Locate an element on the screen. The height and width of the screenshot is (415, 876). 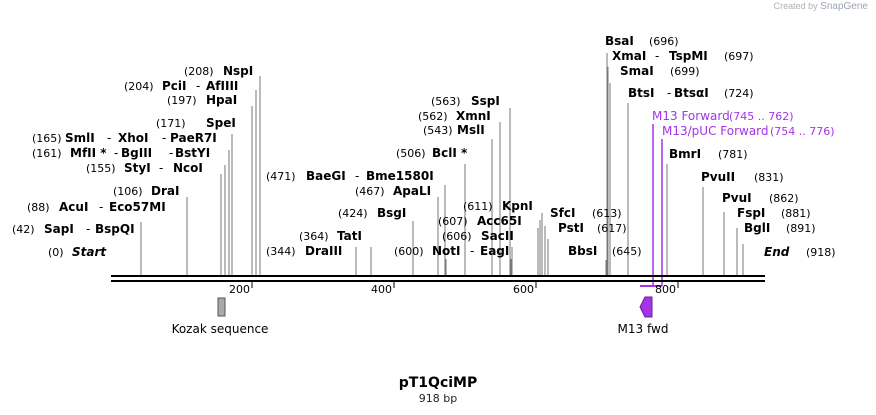
enzyme-name: StyI is located at coordinates (137, 168).